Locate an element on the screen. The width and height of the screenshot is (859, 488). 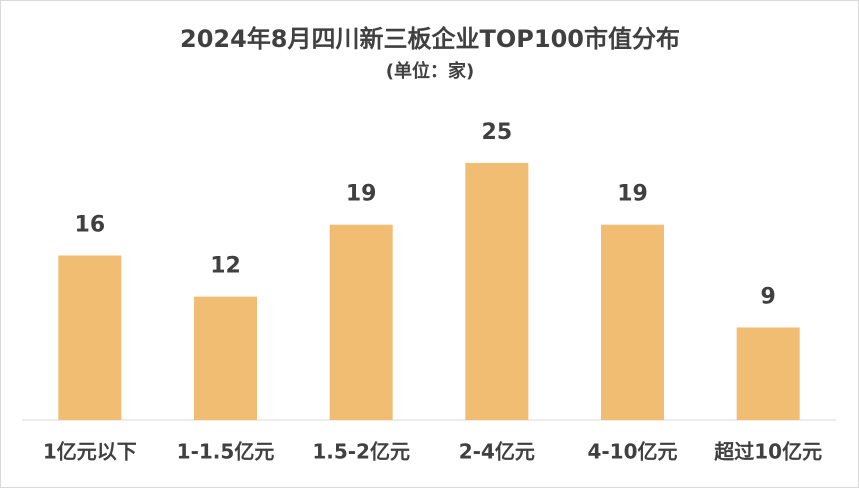
x-tick-label: 2-4亿元 is located at coordinates (497, 452).